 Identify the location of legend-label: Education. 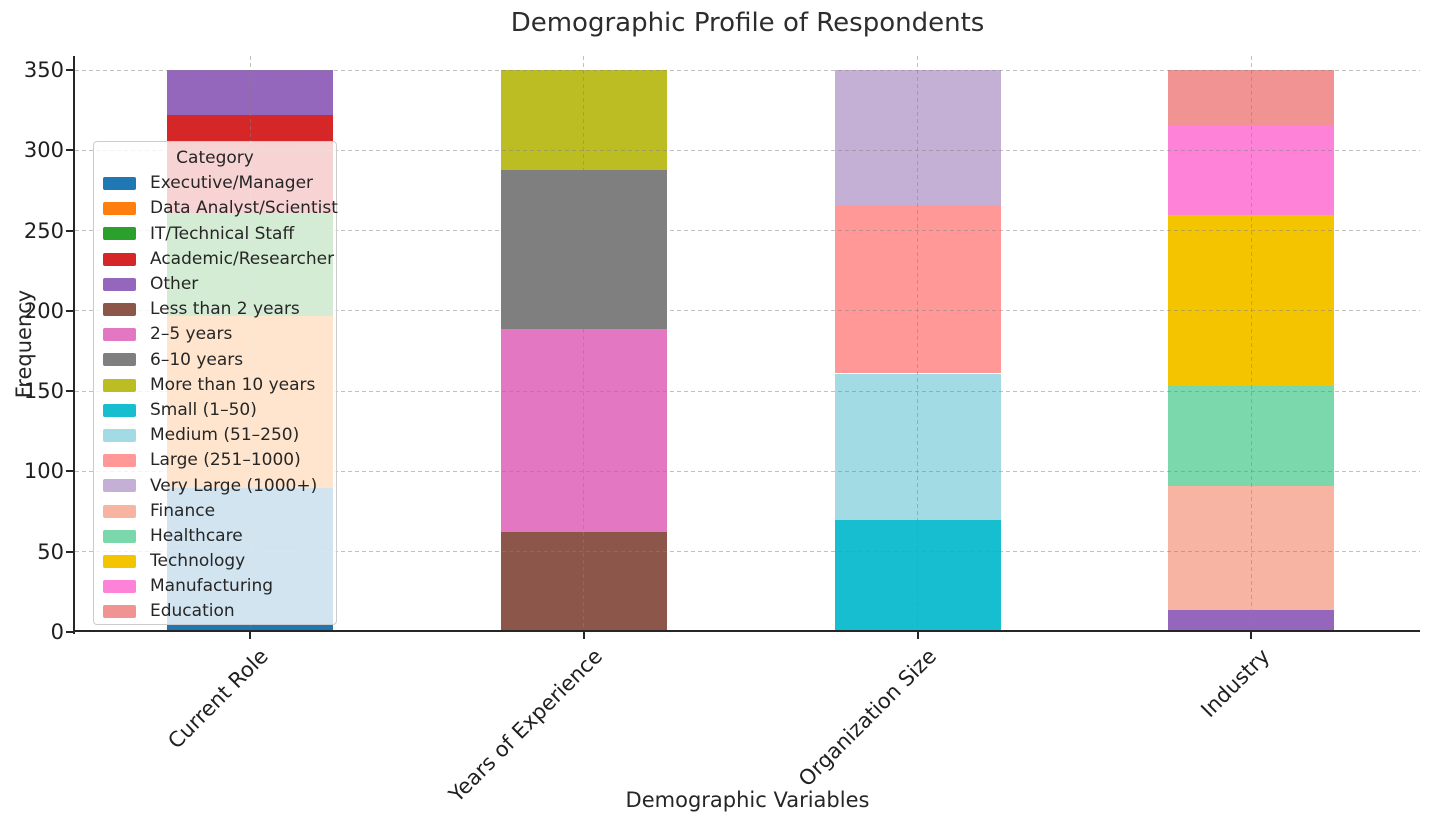
(192, 611).